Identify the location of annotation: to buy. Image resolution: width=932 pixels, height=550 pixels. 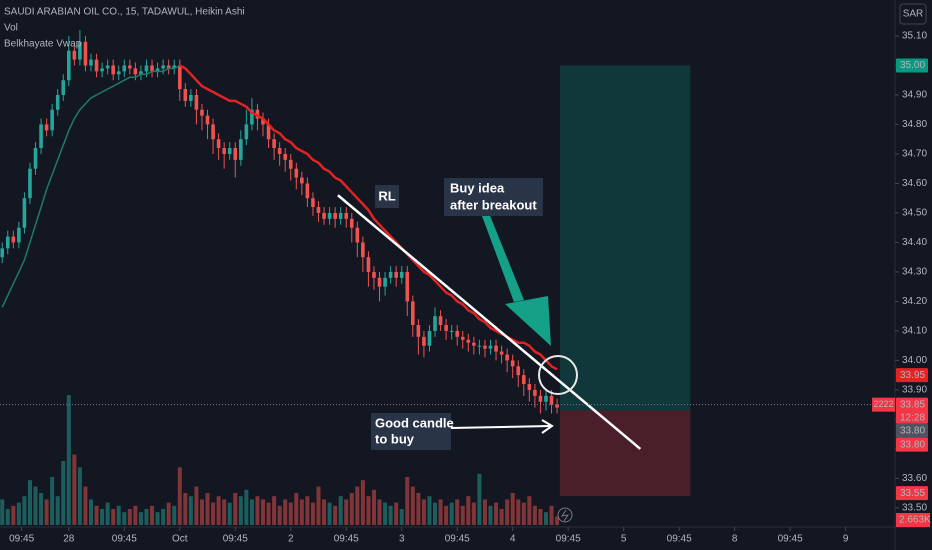
(395, 438).